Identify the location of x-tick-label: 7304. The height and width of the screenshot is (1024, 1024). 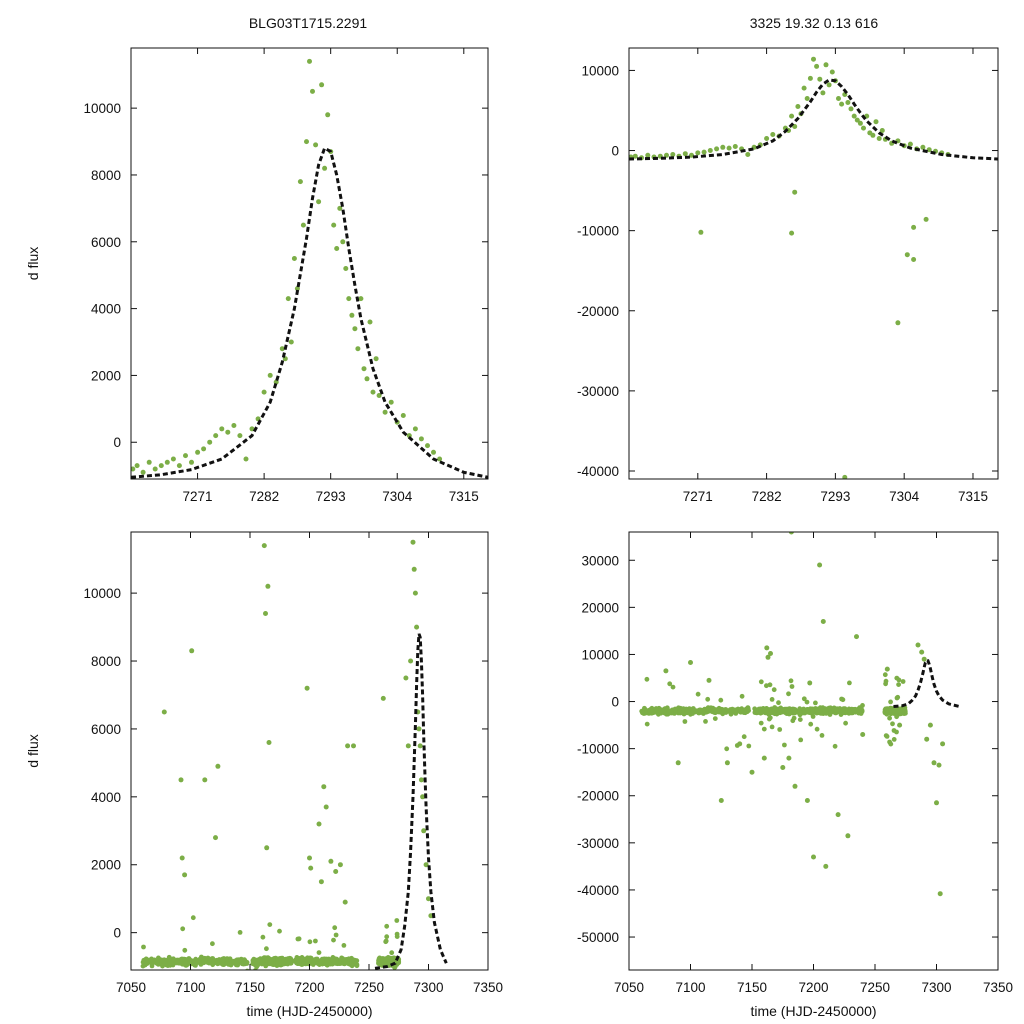
(904, 496).